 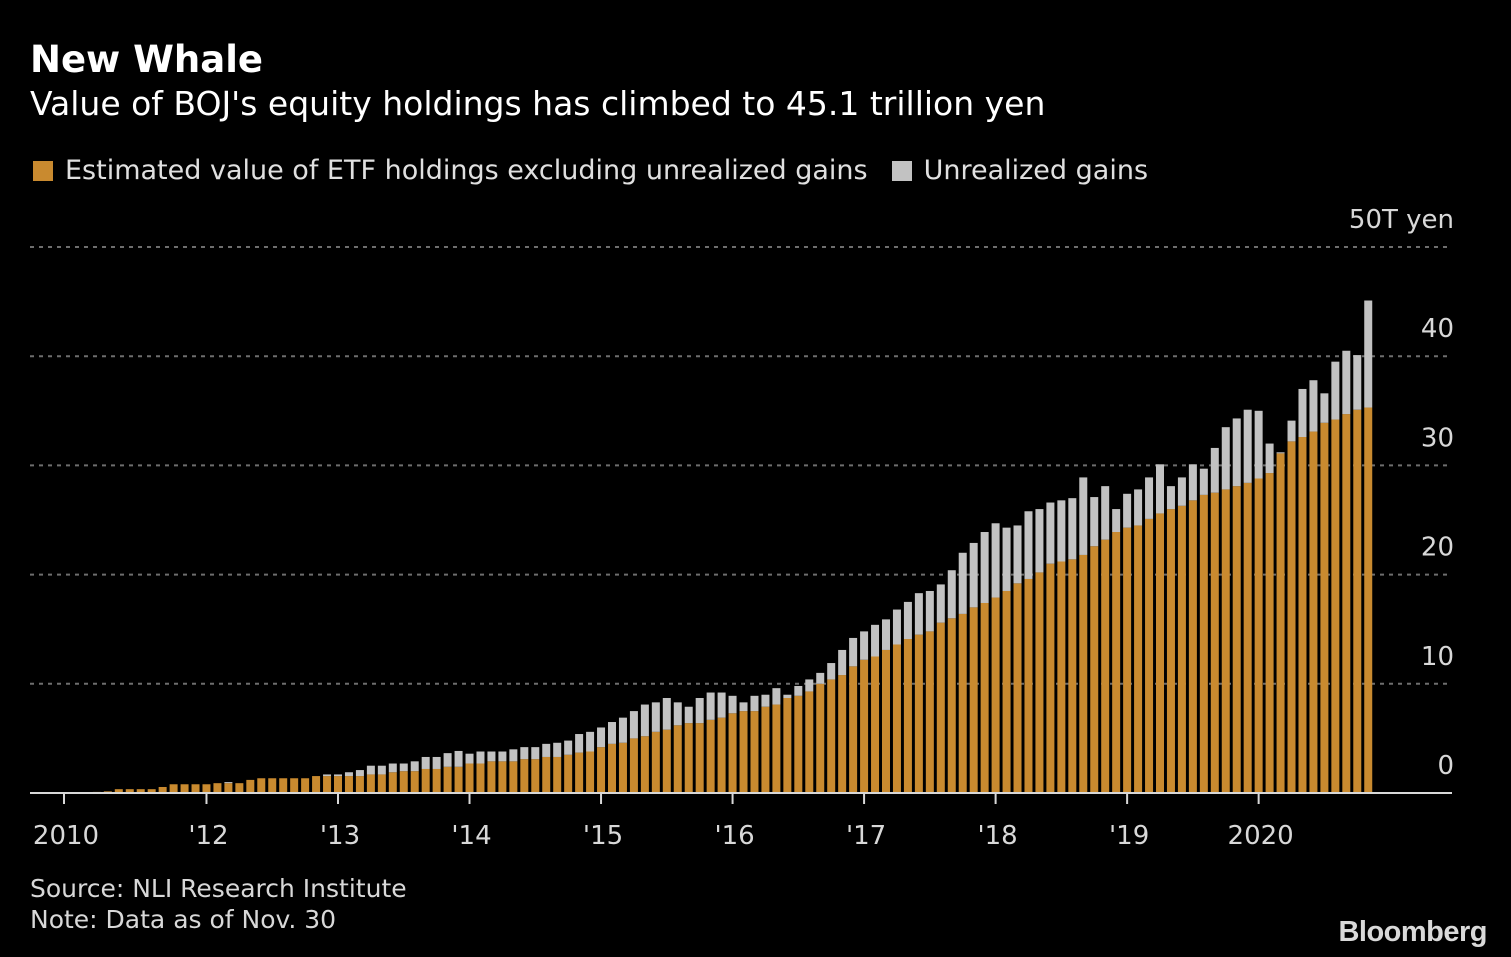 I want to click on y-tick-label: 30, so click(x=1437, y=438).